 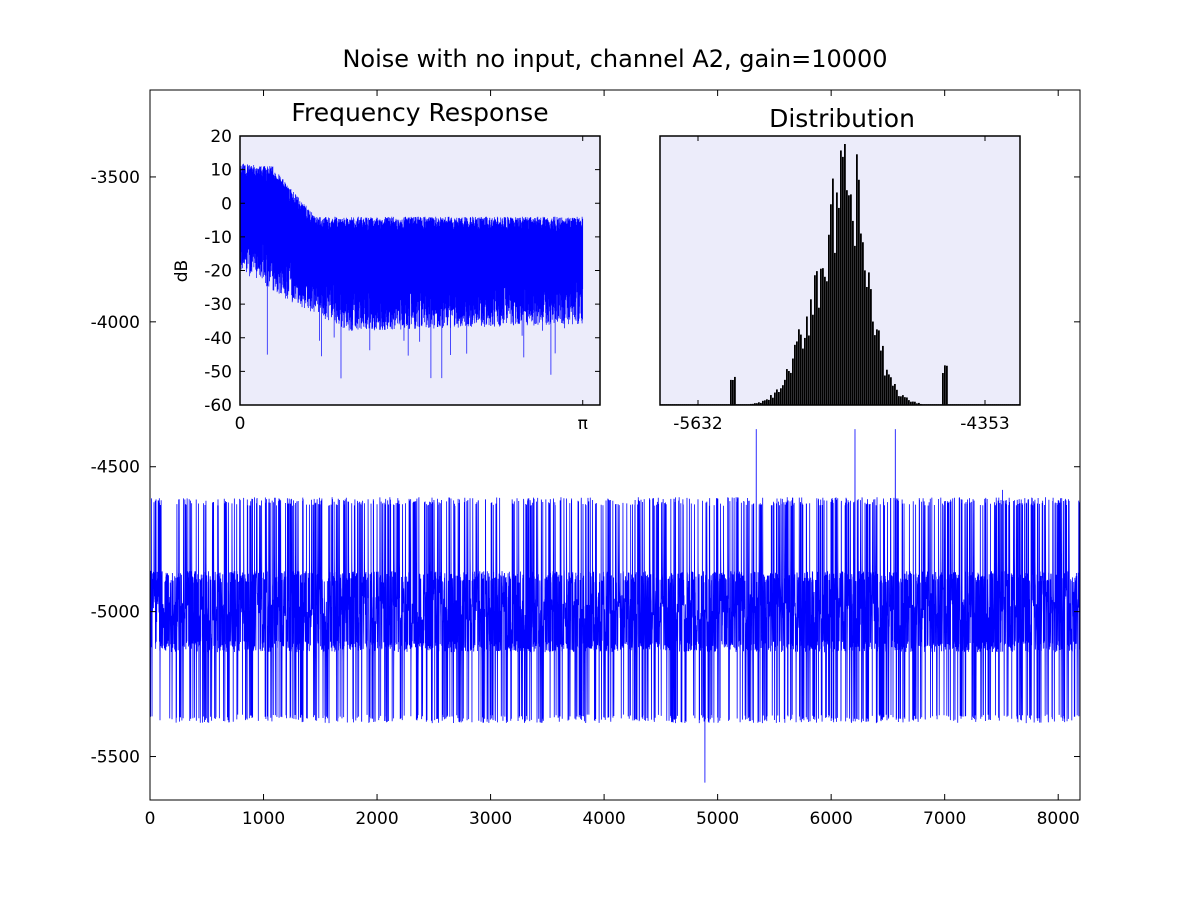 I want to click on frequency-response-title: Frequency Response, so click(x=419, y=112).